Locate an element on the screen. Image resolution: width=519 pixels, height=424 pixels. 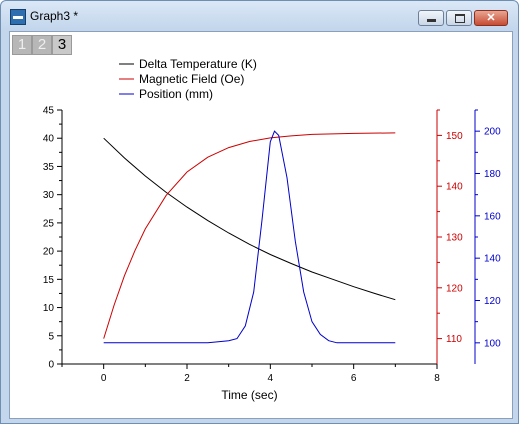
y-blue-tick-label: 120 is located at coordinates (492, 301).